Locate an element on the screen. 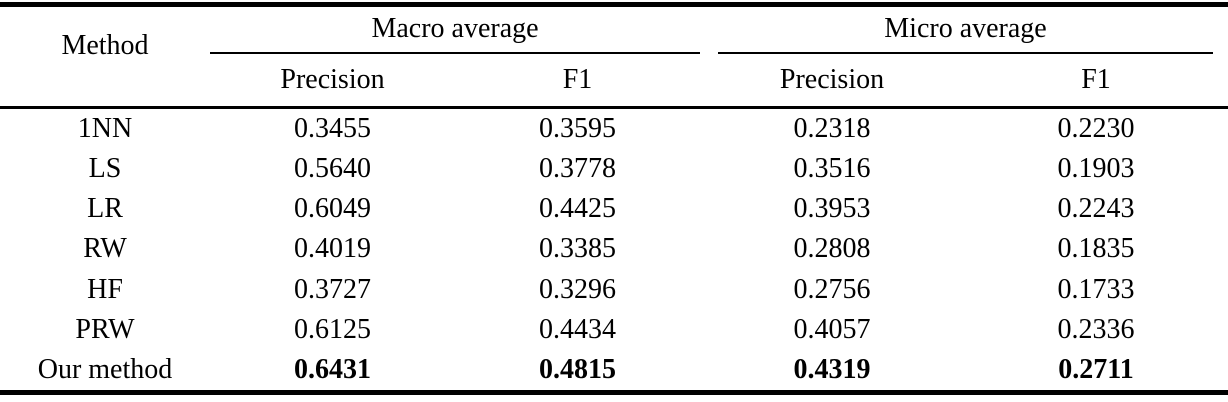 This screenshot has height=402, width=1228. table-row: RW 0.4019 0.3385 0.2808 0.1835 is located at coordinates (614, 249).